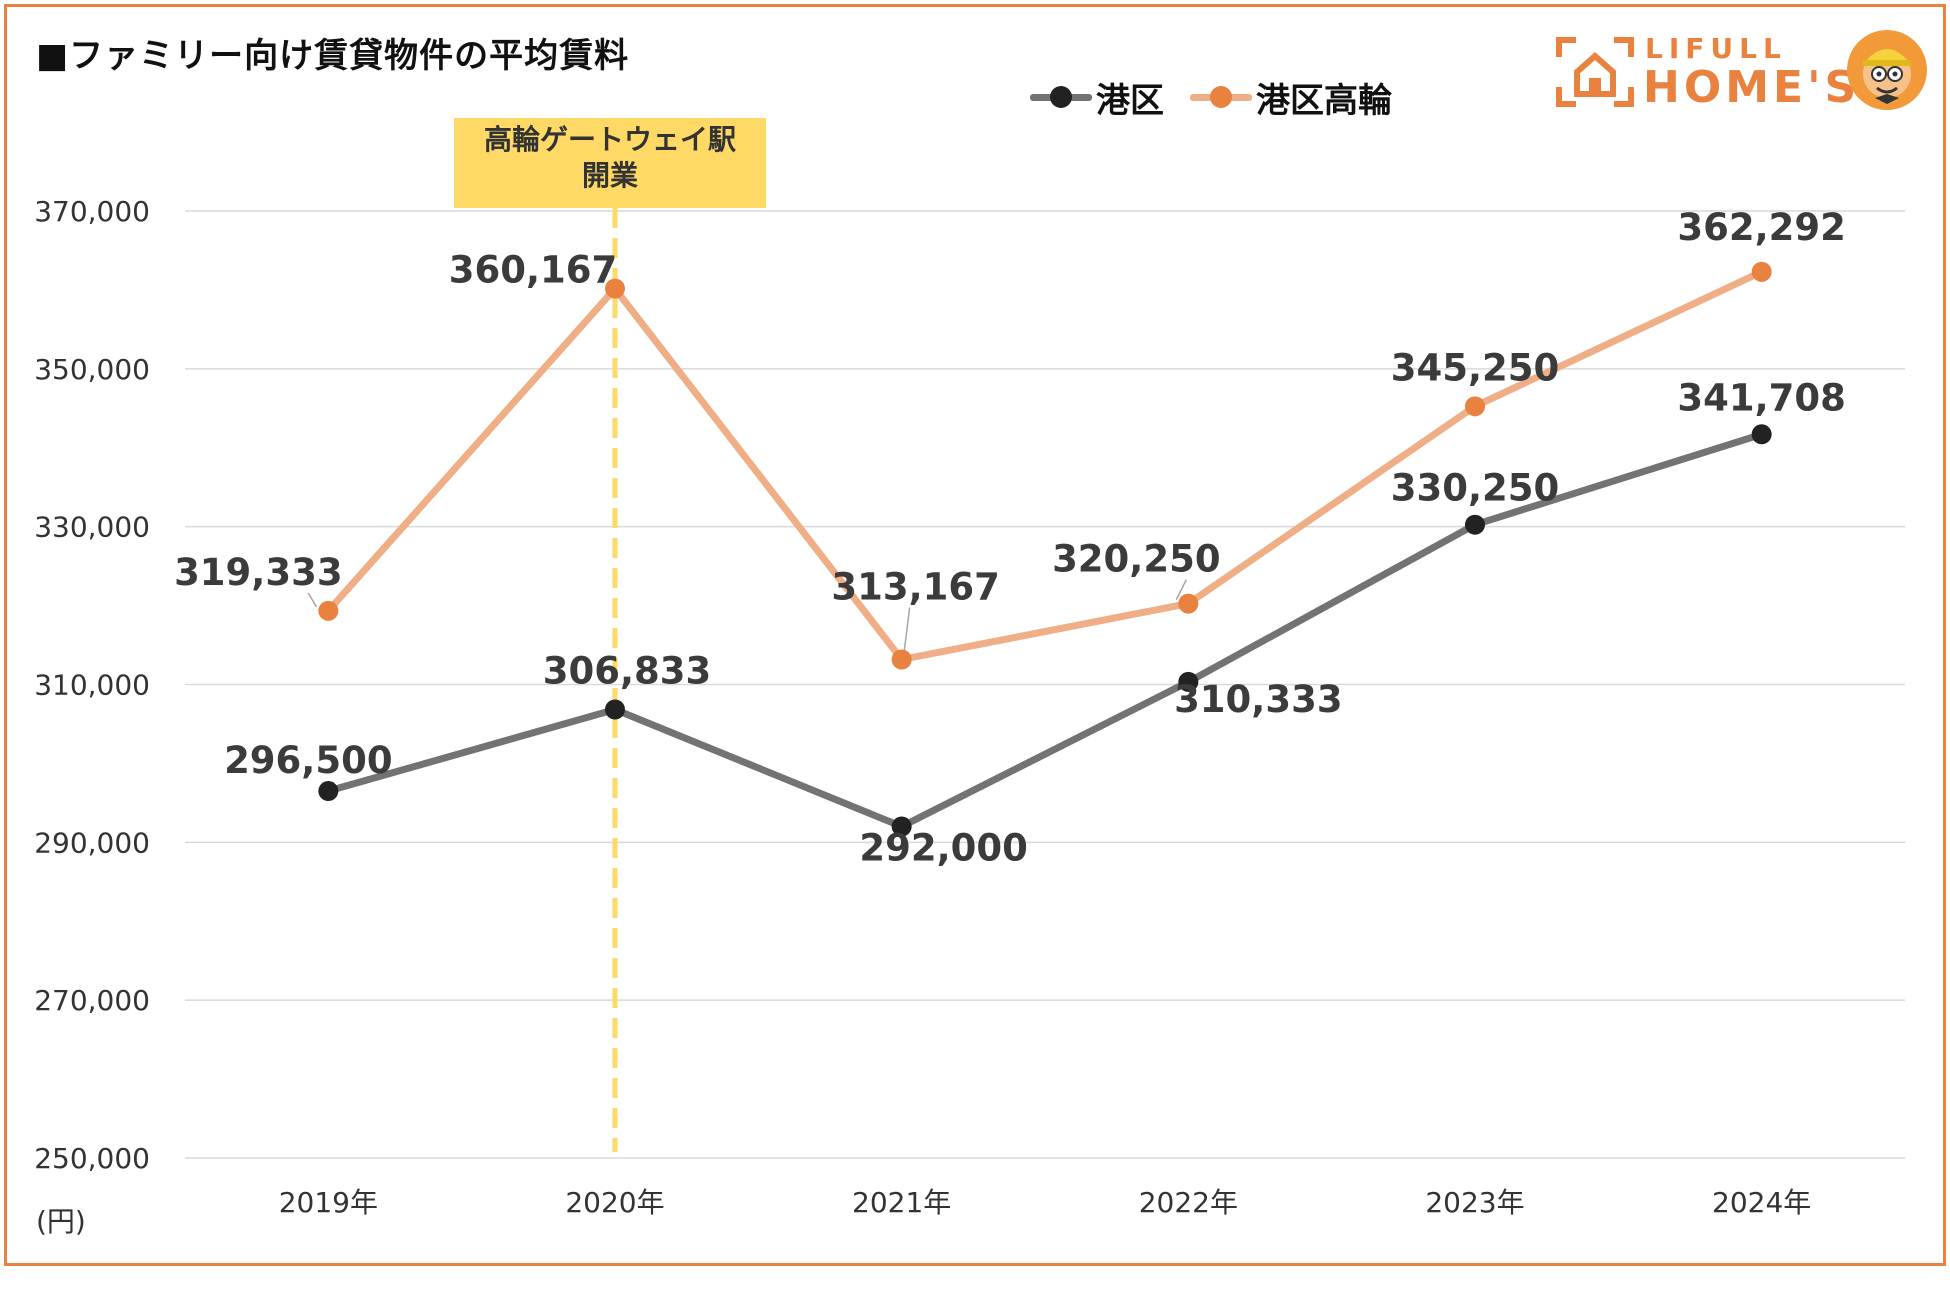 The image size is (1950, 1316). I want to click on data-label-minato: 296,500, so click(308, 760).